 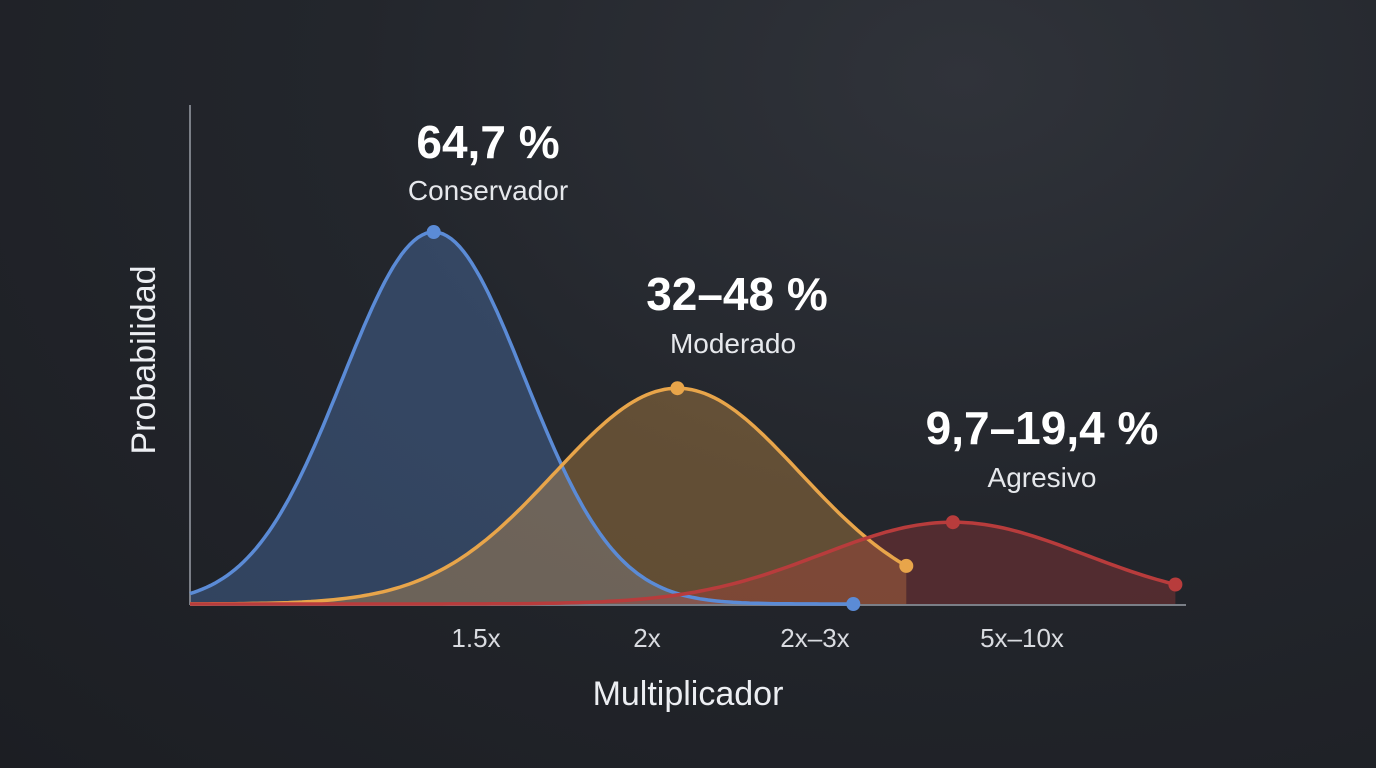 What do you see at coordinates (487, 142) in the screenshot?
I see `peak-value-conservador: 64,7 %` at bounding box center [487, 142].